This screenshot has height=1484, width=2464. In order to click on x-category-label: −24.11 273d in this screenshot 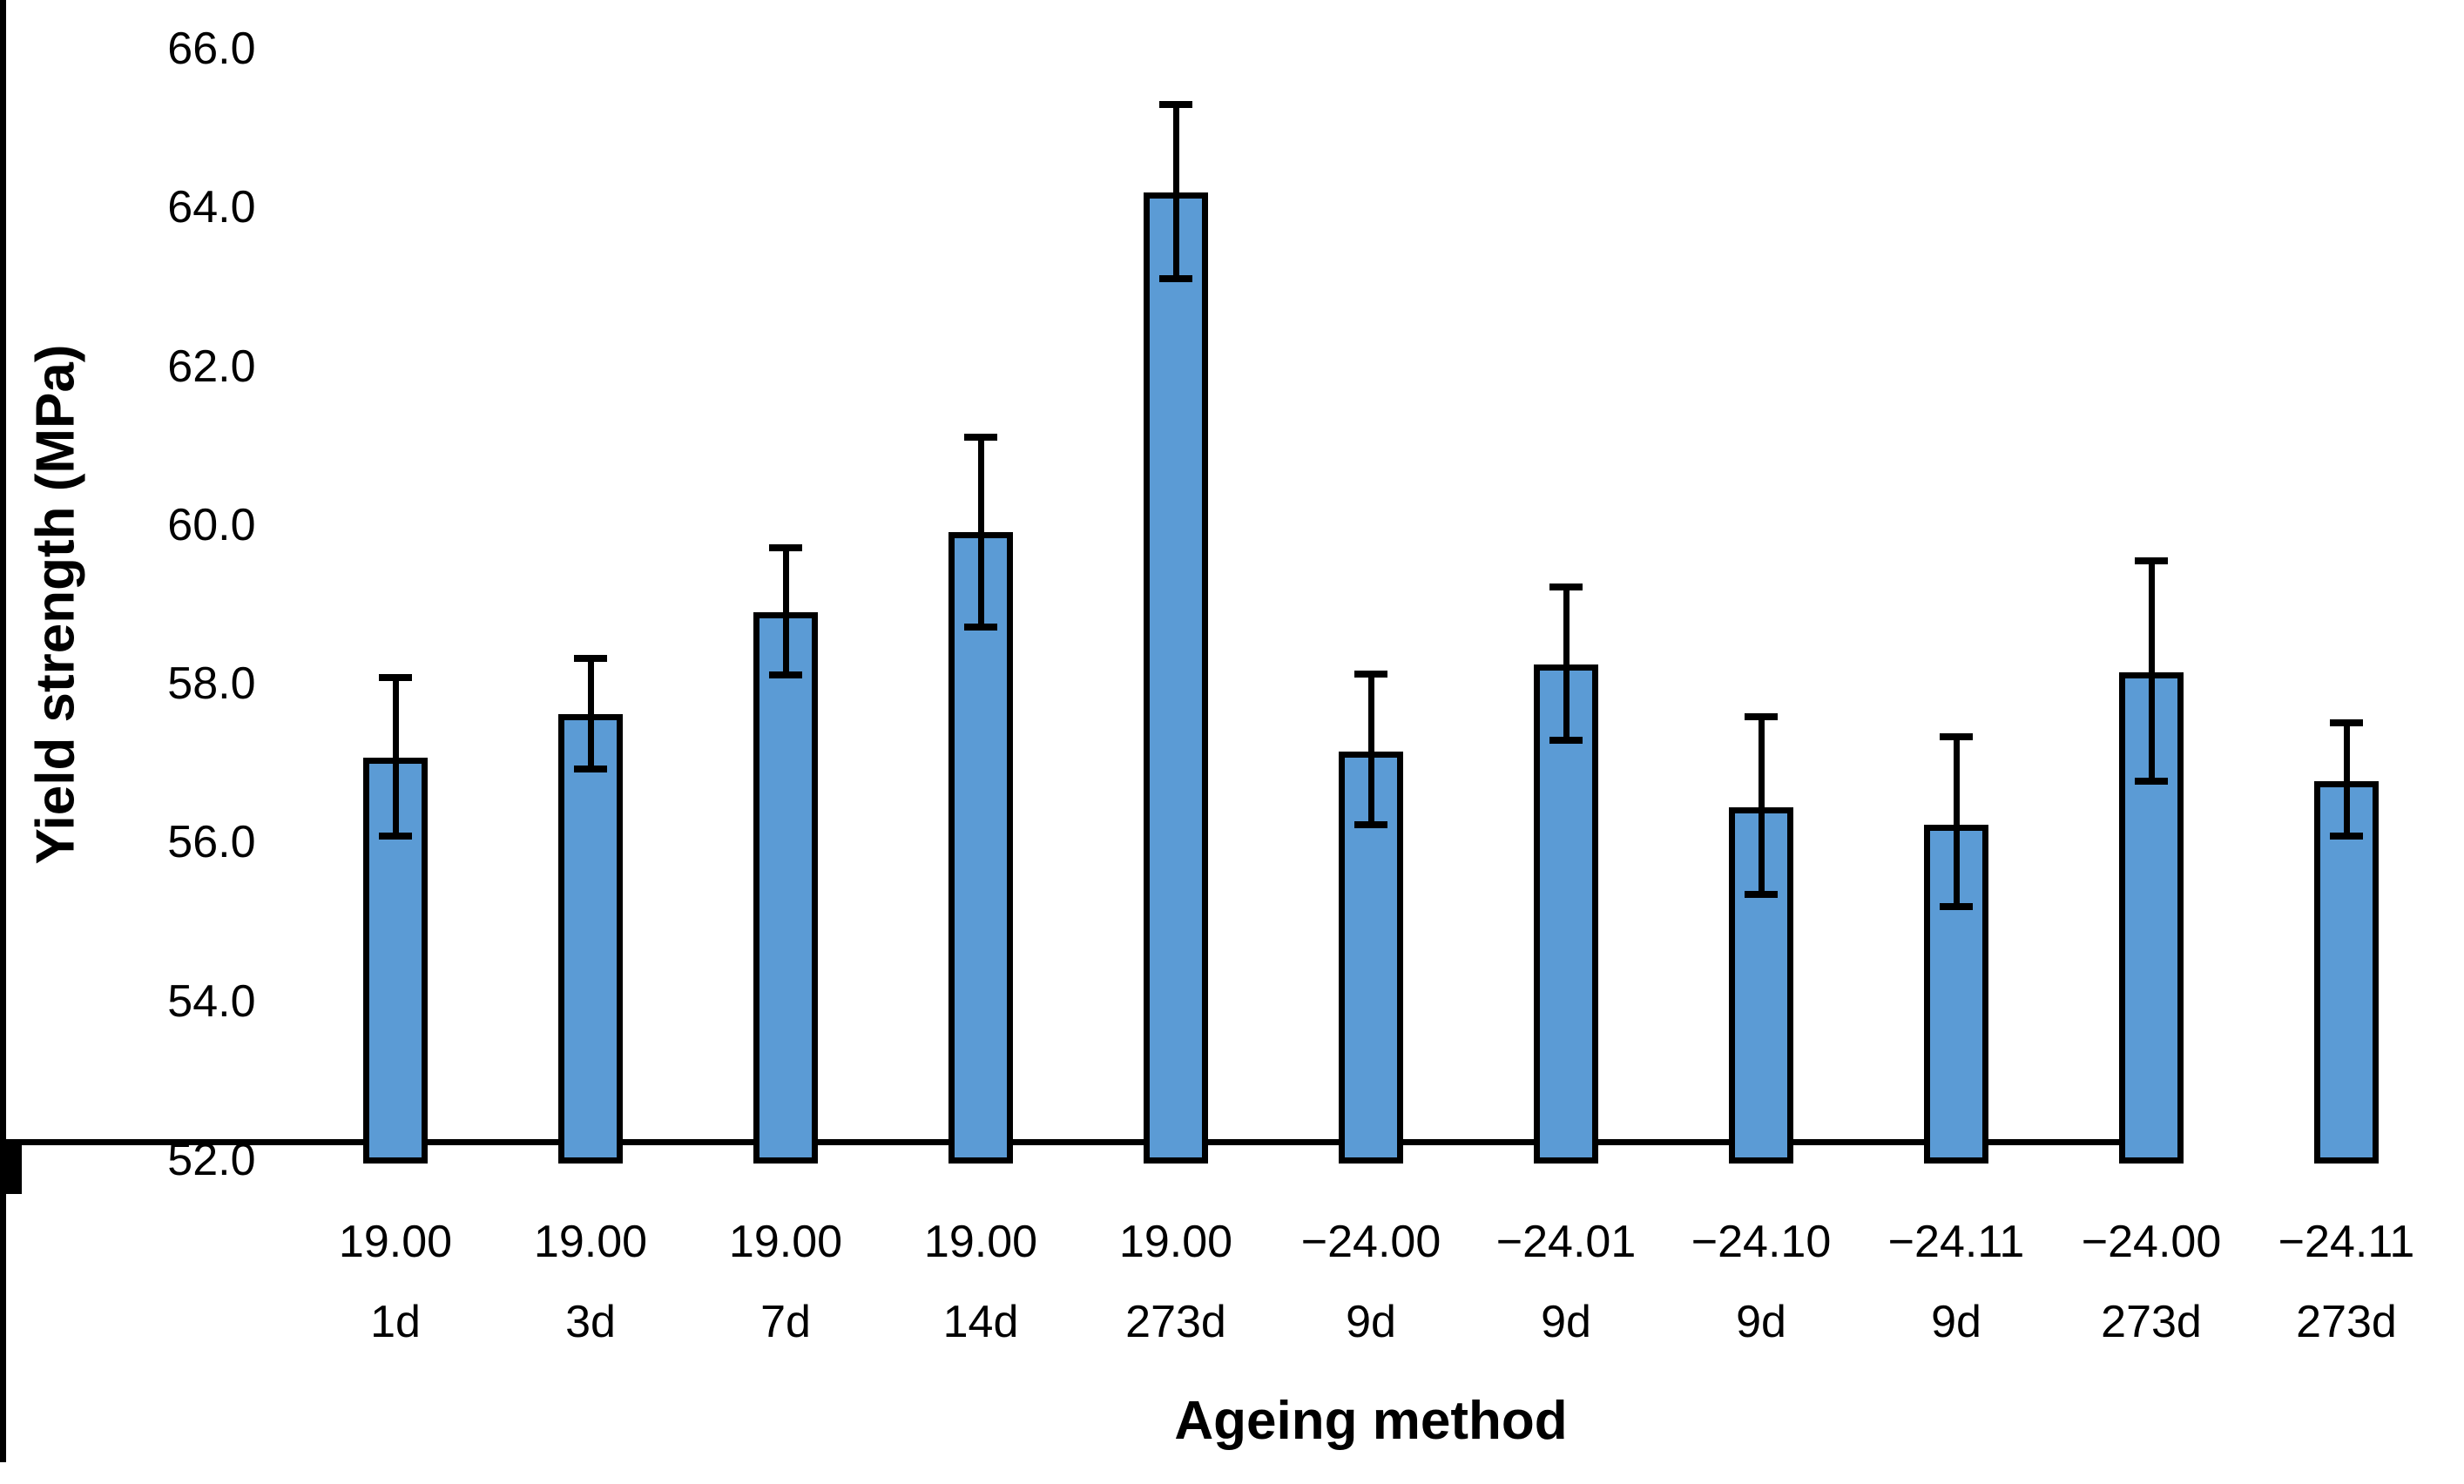, I will do `click(2346, 1282)`.